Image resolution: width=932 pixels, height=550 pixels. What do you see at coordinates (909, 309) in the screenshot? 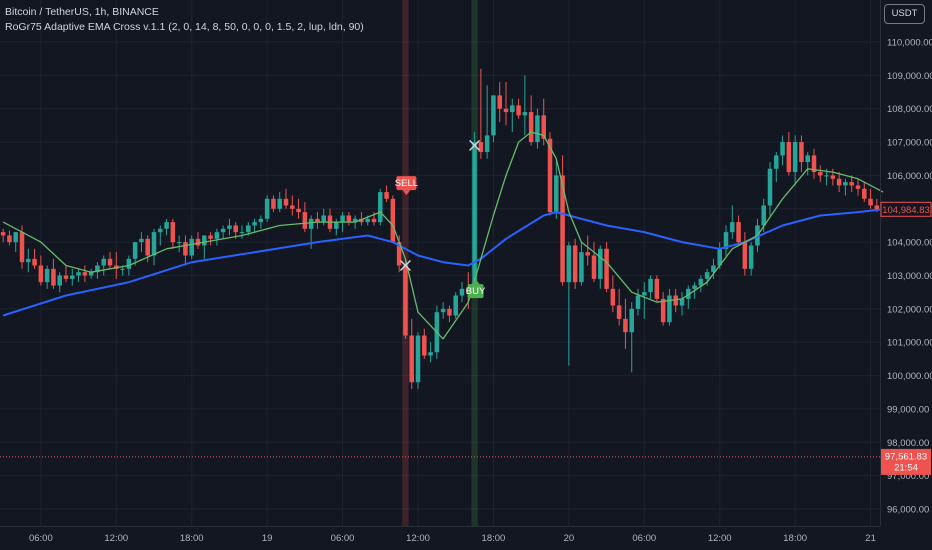
I see `price-tick-label: 102,000.00` at bounding box center [909, 309].